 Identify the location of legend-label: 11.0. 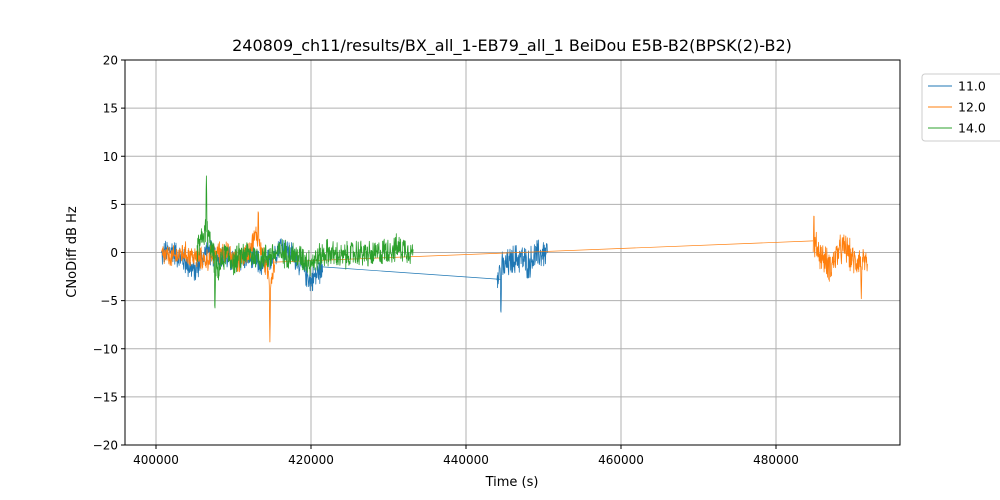
(972, 86).